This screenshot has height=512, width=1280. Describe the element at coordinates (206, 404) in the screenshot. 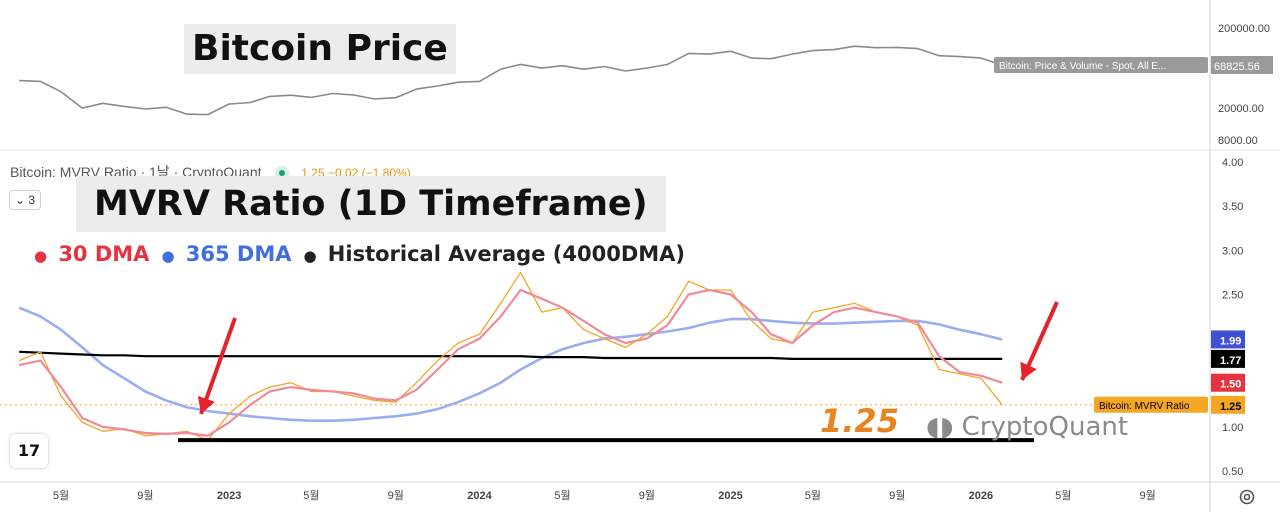

I see `arrow-low-head` at that location.